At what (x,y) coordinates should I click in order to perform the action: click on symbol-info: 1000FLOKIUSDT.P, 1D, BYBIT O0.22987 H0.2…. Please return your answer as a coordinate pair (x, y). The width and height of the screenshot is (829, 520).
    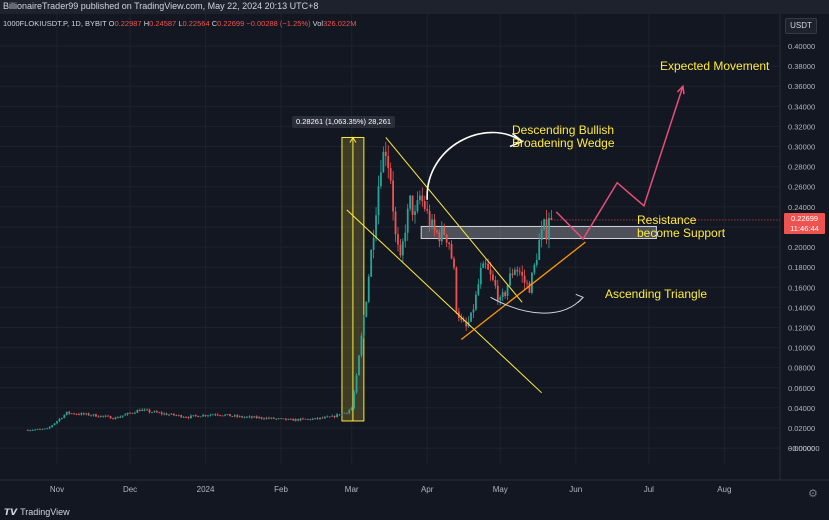
    Looking at the image, I should click on (179, 23).